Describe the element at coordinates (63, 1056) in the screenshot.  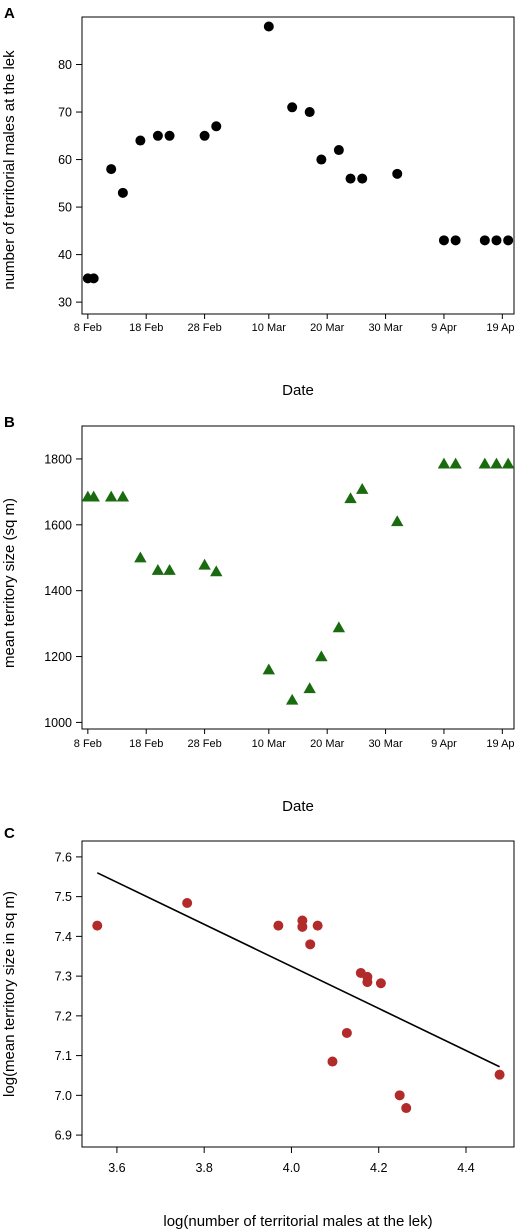
I see `y-tick-label: 7.1` at that location.